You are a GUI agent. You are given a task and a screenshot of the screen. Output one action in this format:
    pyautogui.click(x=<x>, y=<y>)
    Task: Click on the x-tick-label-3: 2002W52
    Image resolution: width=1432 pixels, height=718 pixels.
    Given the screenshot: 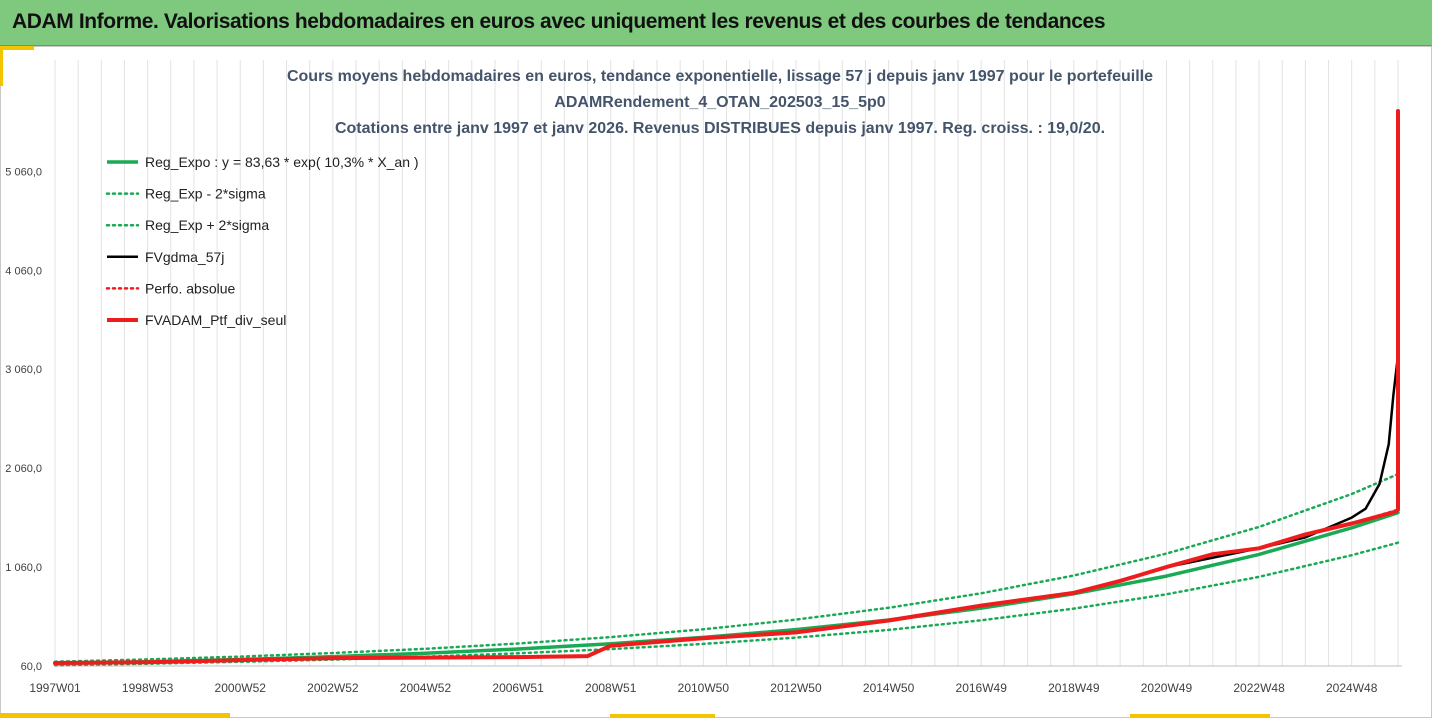 What is the action you would take?
    pyautogui.click(x=333, y=688)
    